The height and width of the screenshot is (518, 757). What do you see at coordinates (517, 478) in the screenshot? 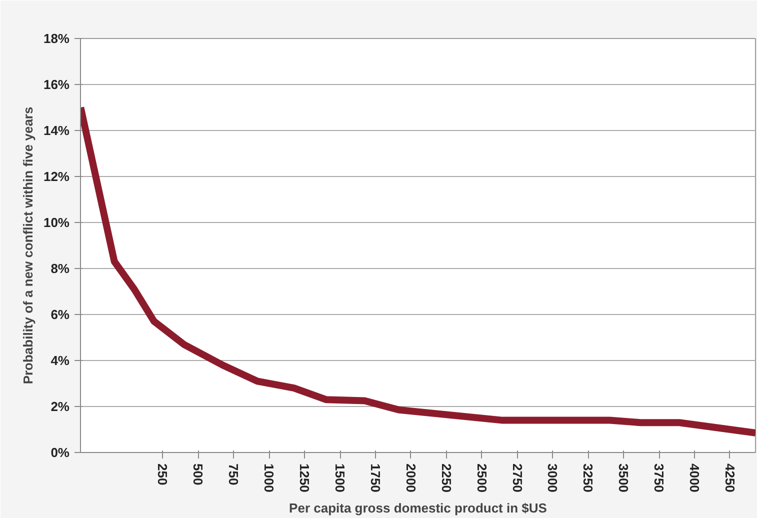
I see `x-tick-label: 2750` at bounding box center [517, 478].